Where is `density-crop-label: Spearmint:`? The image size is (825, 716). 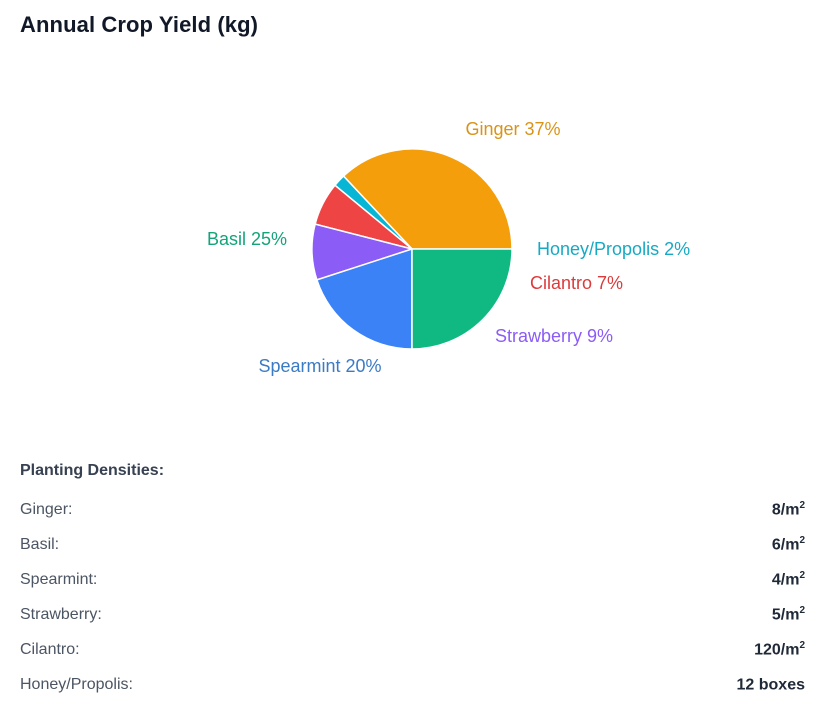 density-crop-label: Spearmint: is located at coordinates (59, 580).